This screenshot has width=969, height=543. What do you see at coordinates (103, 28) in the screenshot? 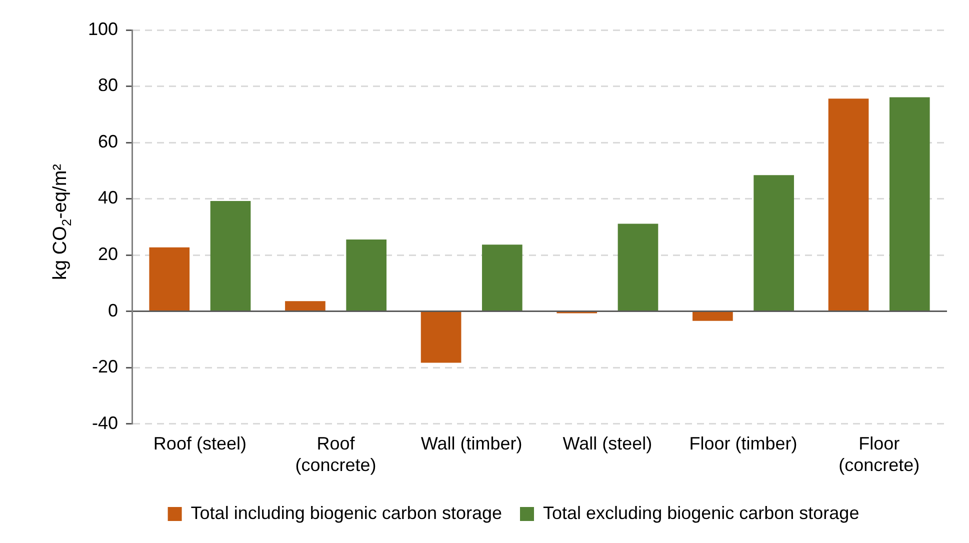
I see `y-tick-label: 100` at bounding box center [103, 28].